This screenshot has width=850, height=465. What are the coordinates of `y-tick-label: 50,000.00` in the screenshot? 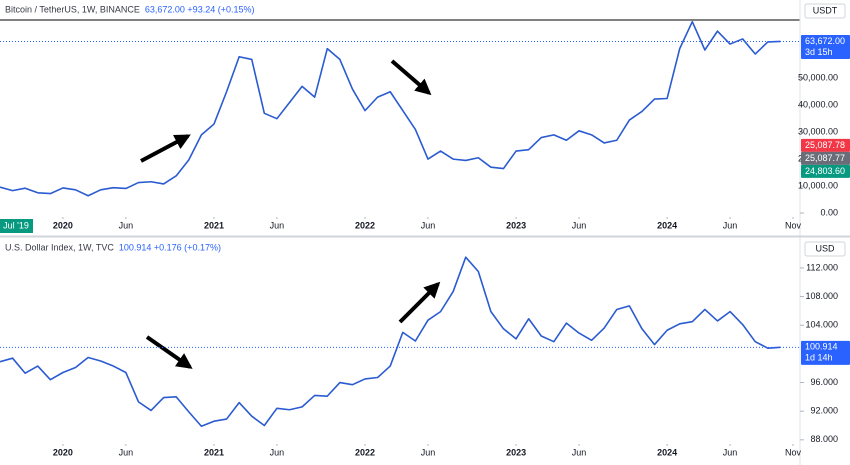 It's located at (818, 78).